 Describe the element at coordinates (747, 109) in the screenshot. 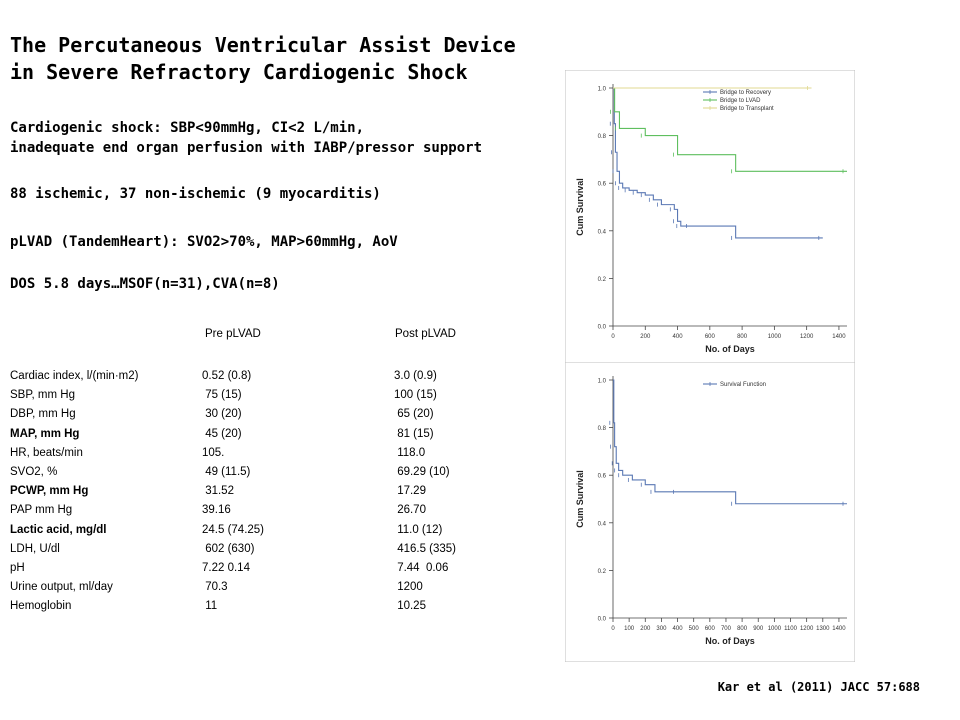

I see `legend-label: Bridge to Transplant` at that location.